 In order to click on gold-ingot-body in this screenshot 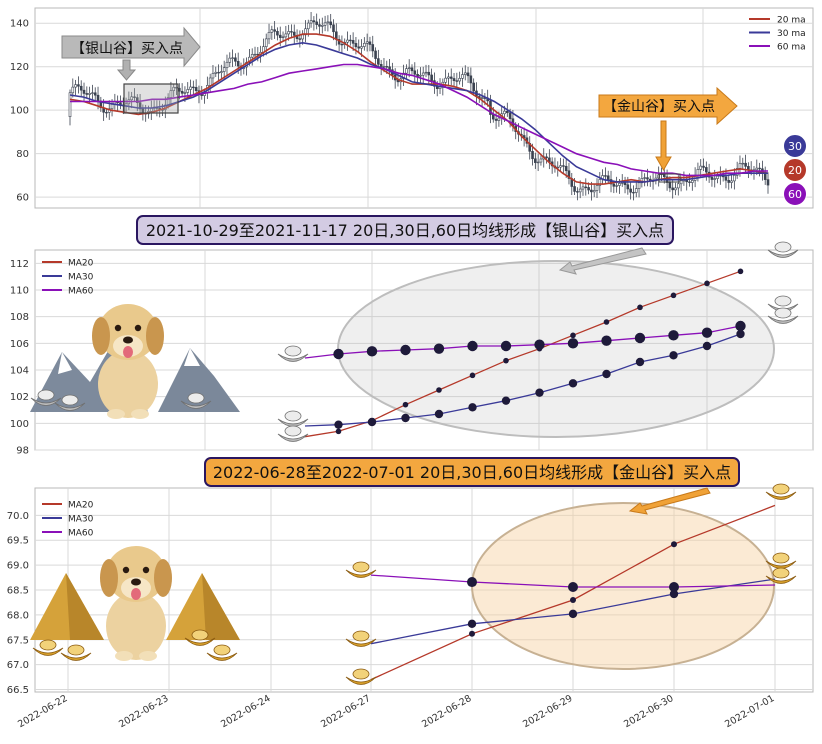, I will do `click(48, 651)`.